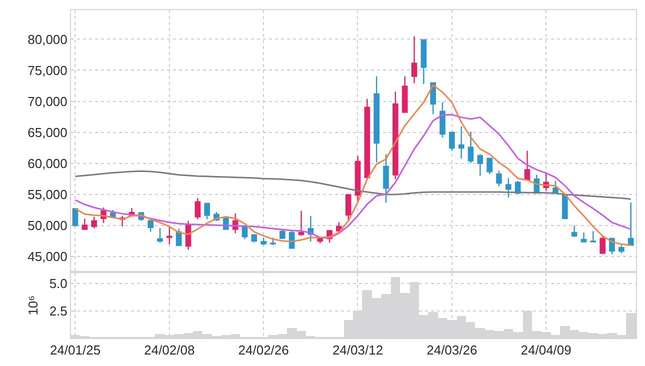  Describe the element at coordinates (48, 101) in the screenshot. I see `y-tick-label: 70,000` at that location.